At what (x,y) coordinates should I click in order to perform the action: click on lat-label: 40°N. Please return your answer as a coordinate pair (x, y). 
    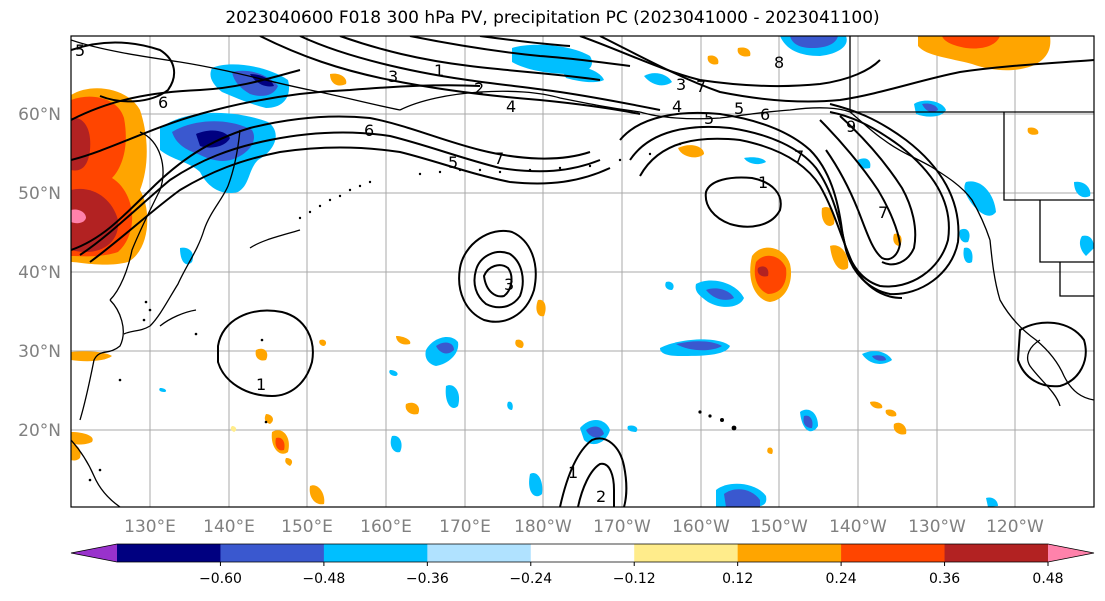
    Looking at the image, I should click on (39, 273).